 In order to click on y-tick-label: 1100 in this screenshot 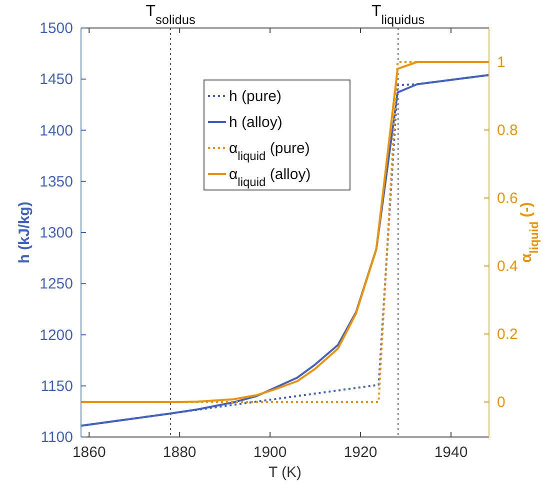, I will do `click(56, 437)`.